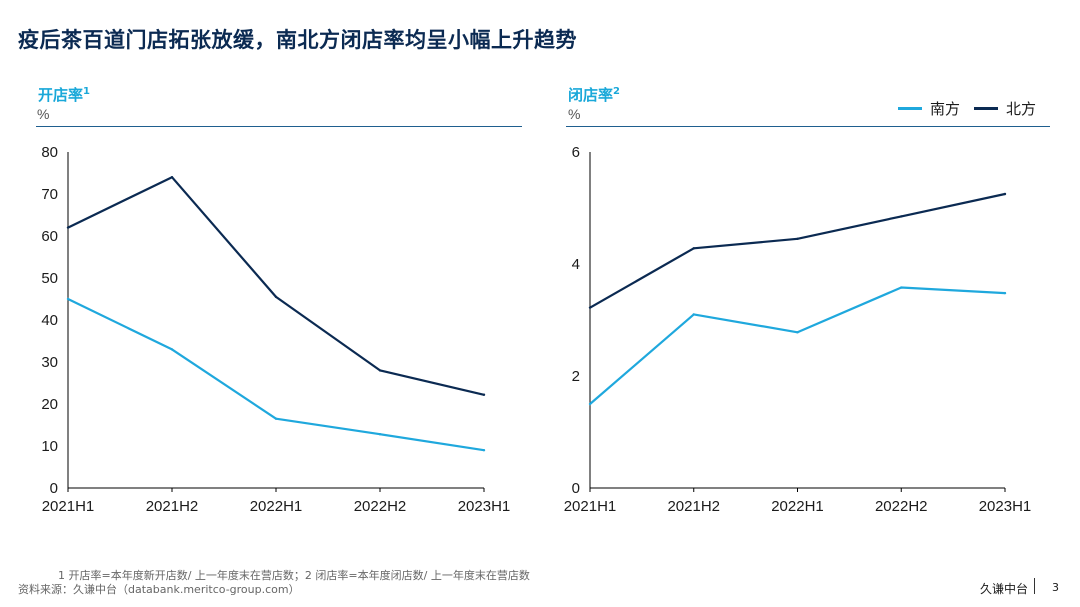 The width and height of the screenshot is (1080, 607). Describe the element at coordinates (576, 264) in the screenshot. I see `close-rate-y-tick-label: 4` at that location.